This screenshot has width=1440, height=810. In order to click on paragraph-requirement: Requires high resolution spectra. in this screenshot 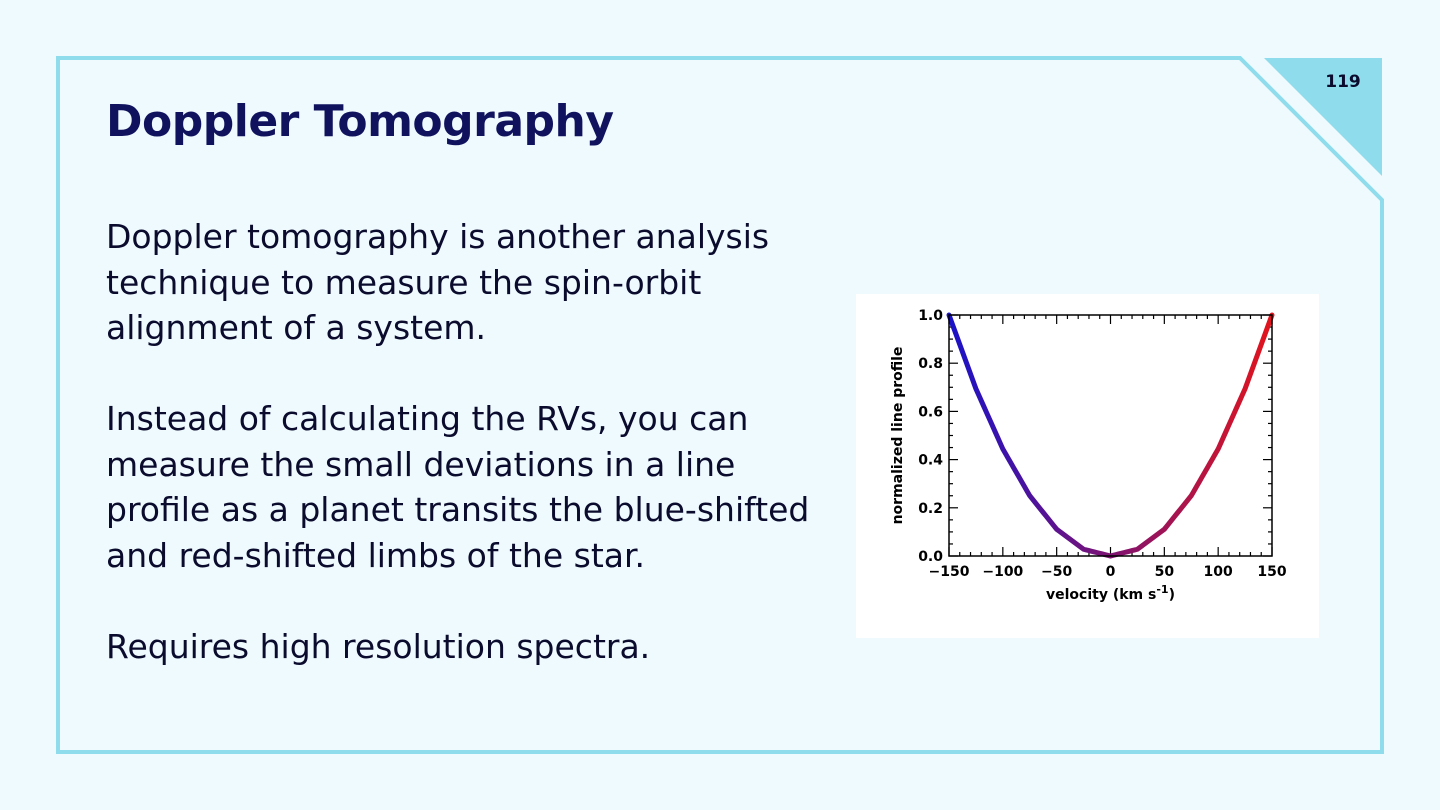, I will do `click(378, 646)`.